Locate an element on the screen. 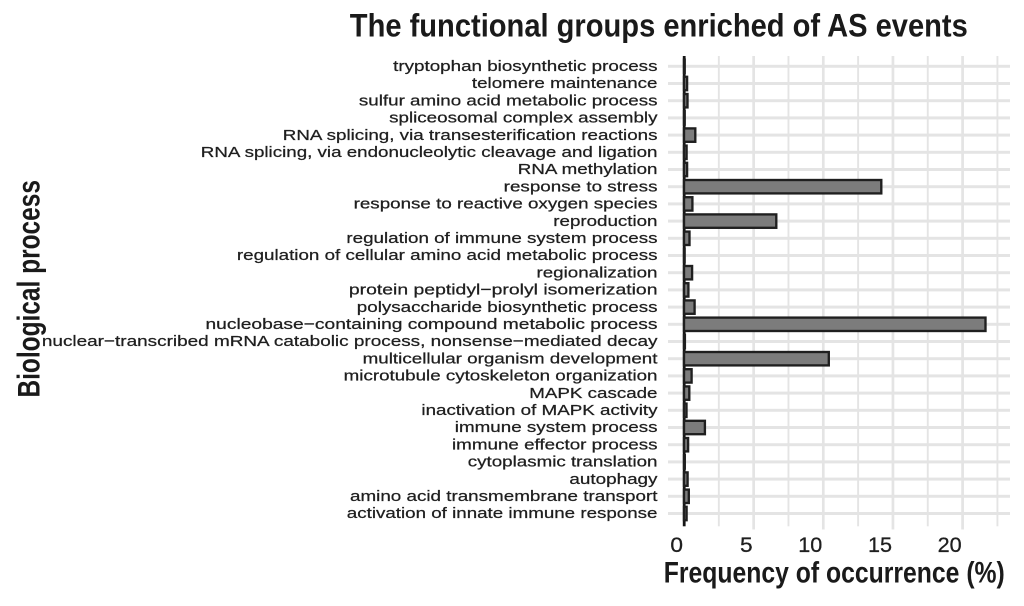 The image size is (1024, 606). svg-text:tryptophan biosynthetic proces: tryptophan biosynthetic process is located at coordinates (525, 66).